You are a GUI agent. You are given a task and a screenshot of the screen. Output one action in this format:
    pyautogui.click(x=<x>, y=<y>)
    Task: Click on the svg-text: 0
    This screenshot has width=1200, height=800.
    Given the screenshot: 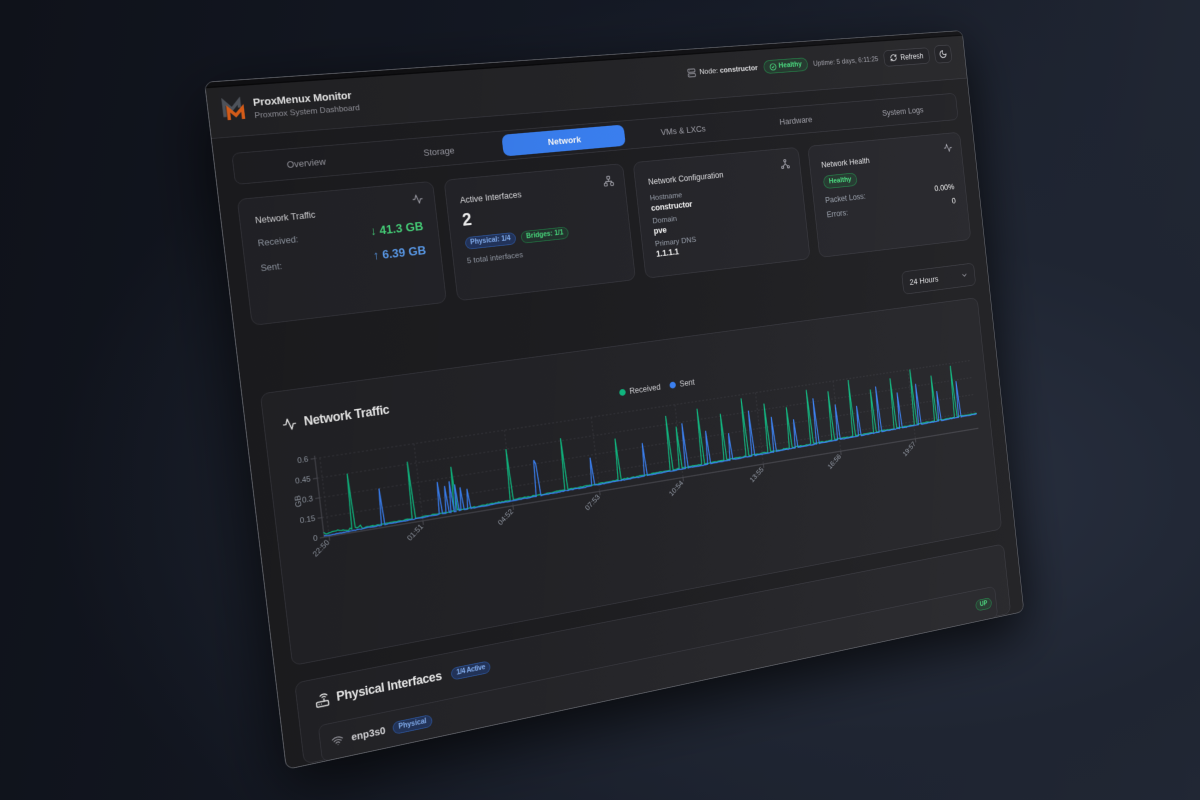 What is the action you would take?
    pyautogui.click(x=316, y=538)
    